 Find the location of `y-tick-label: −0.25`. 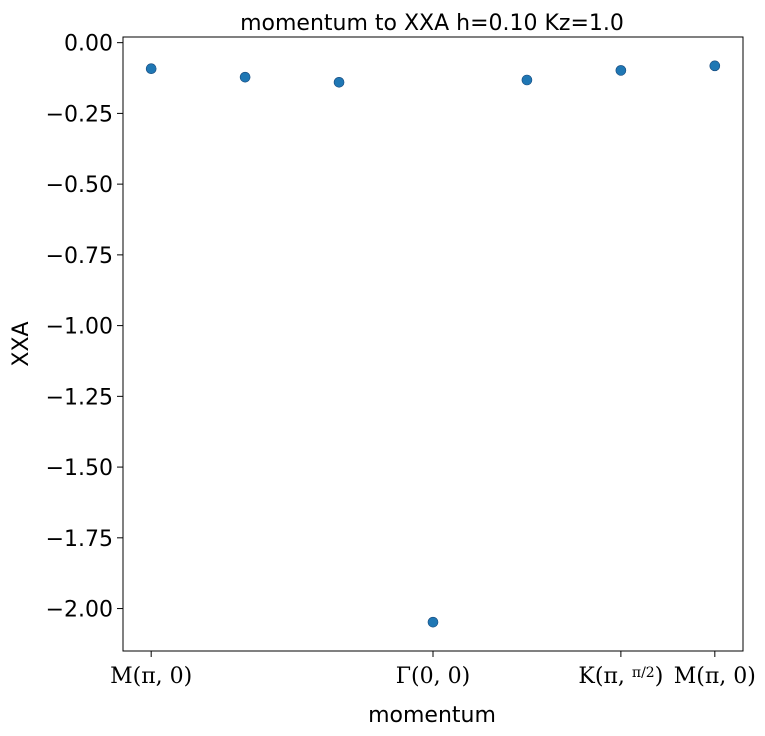

y-tick-label: −0.25 is located at coordinates (79, 114).